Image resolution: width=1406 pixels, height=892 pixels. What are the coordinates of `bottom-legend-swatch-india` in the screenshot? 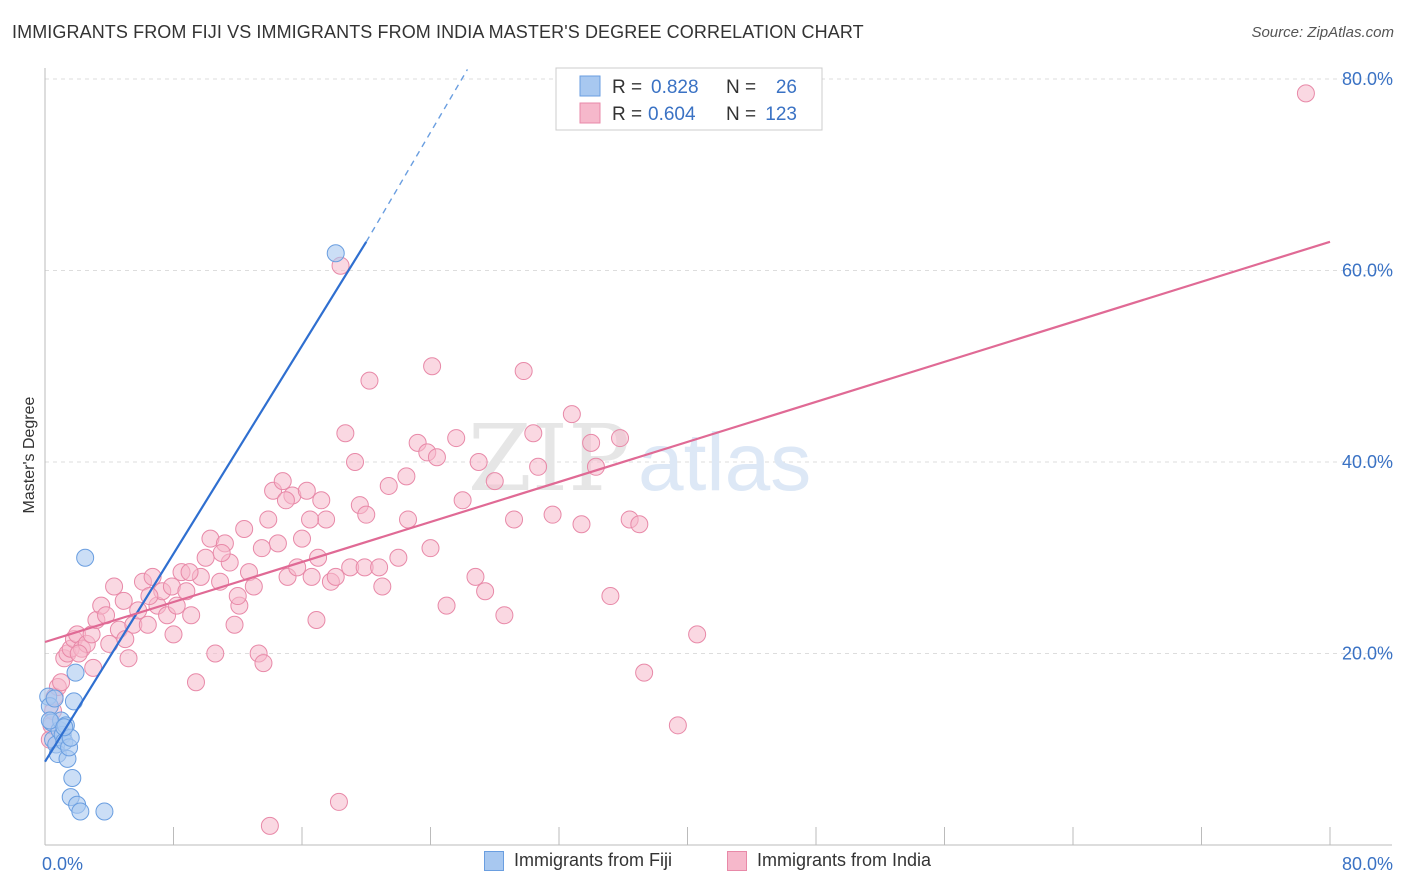 It's located at (737, 860).